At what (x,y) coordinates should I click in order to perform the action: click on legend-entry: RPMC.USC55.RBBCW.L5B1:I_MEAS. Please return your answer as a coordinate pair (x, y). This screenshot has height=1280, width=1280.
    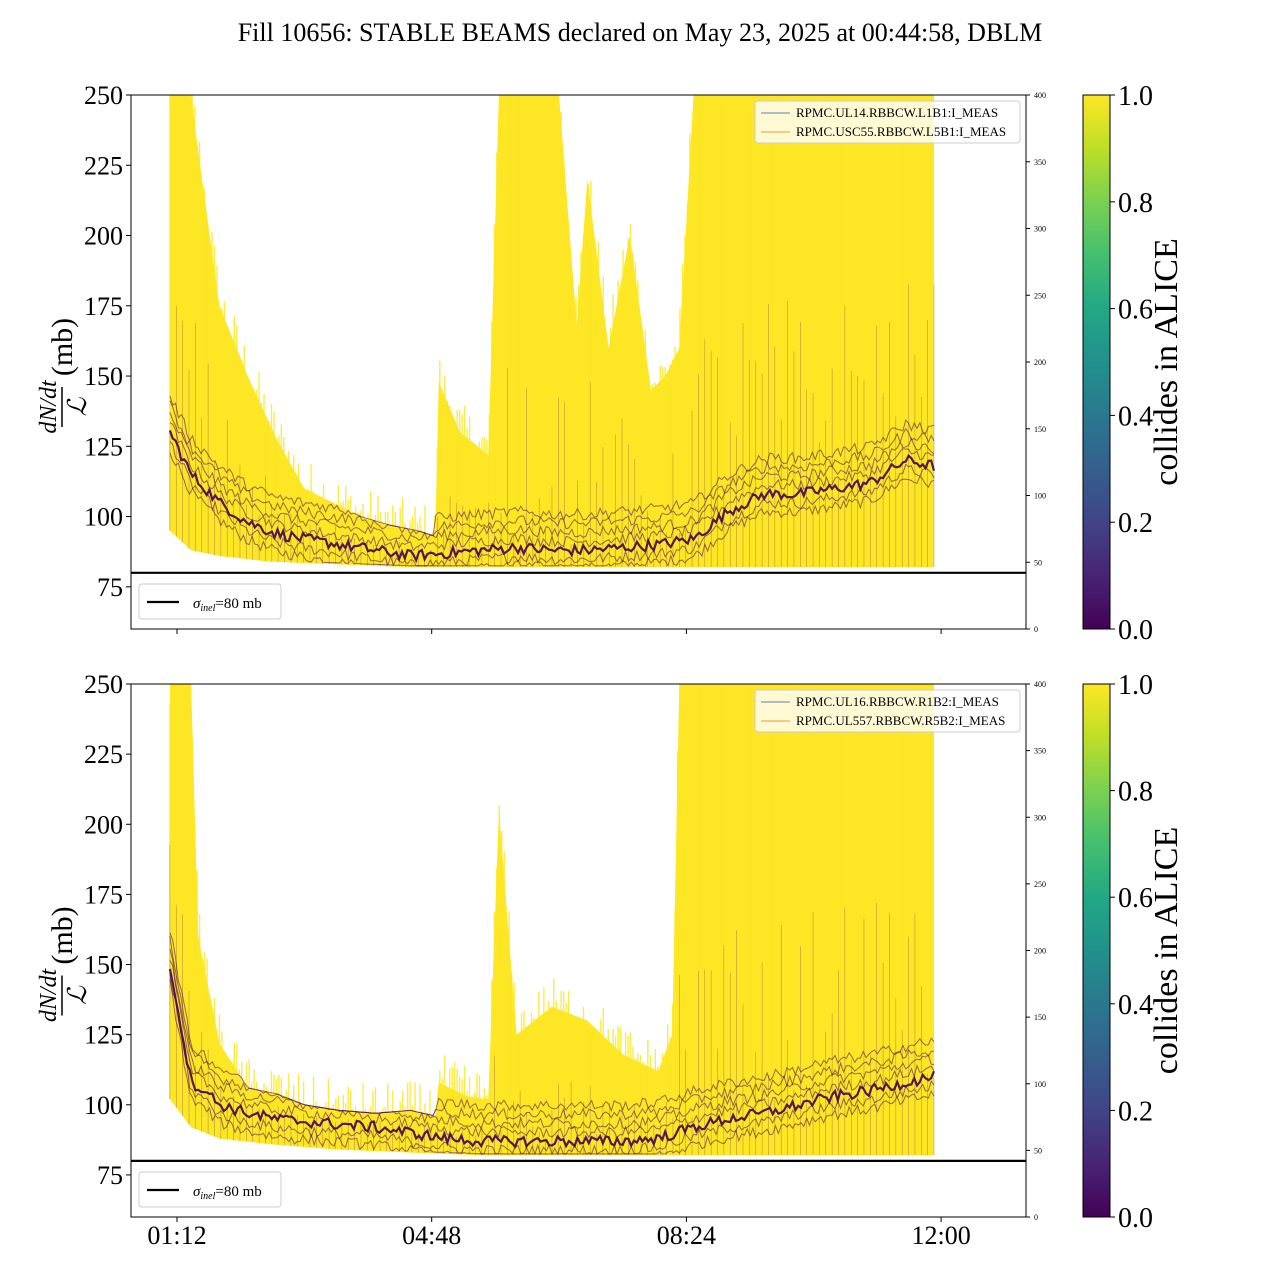
    Looking at the image, I should click on (901, 131).